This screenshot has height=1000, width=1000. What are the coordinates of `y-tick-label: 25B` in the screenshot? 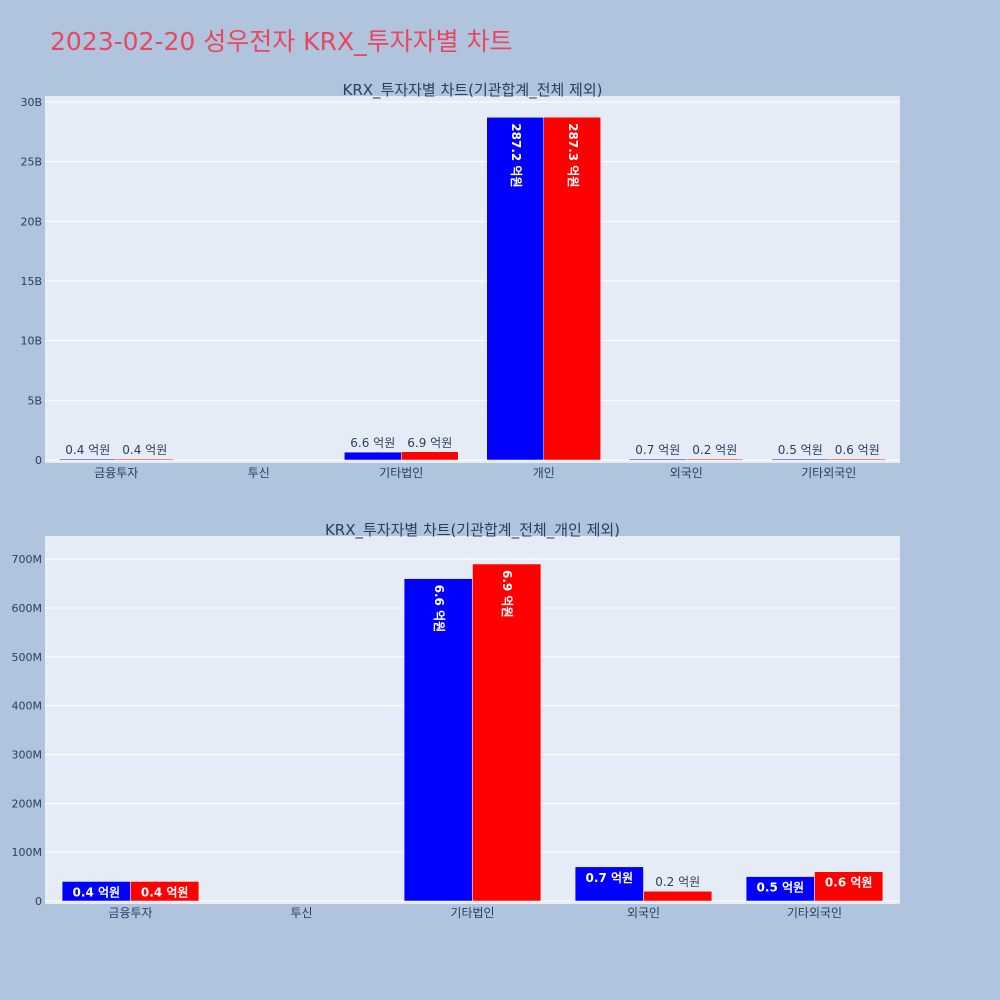 It's located at (31, 162).